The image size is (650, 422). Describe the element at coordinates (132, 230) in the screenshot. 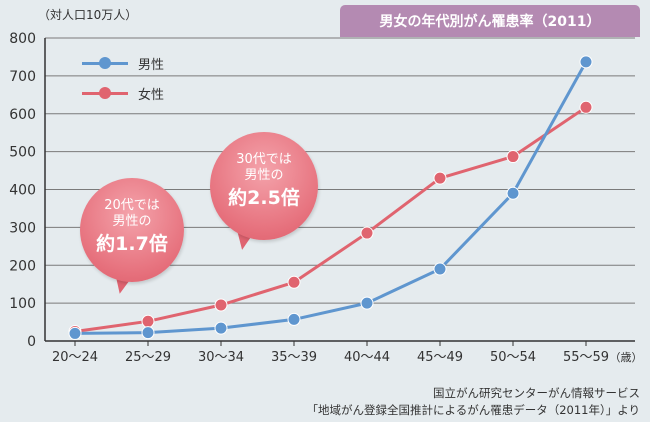

I see `callout-bubble-20s: 20代では 男性の 約1.7倍` at that location.